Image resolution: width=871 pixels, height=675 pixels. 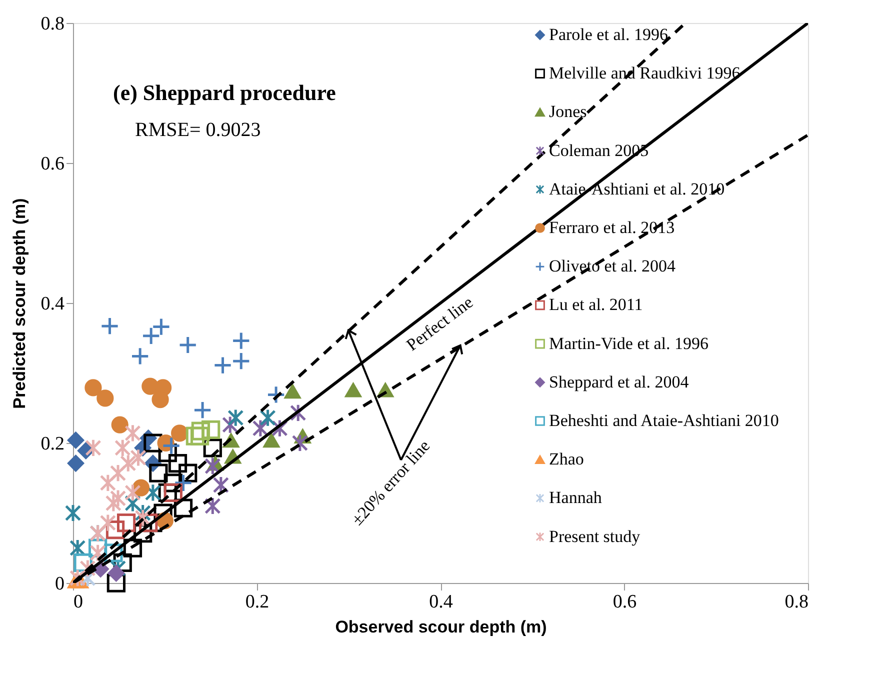 What do you see at coordinates (619, 382) in the screenshot?
I see `legend-label: Sheppard et al. 2004` at bounding box center [619, 382].